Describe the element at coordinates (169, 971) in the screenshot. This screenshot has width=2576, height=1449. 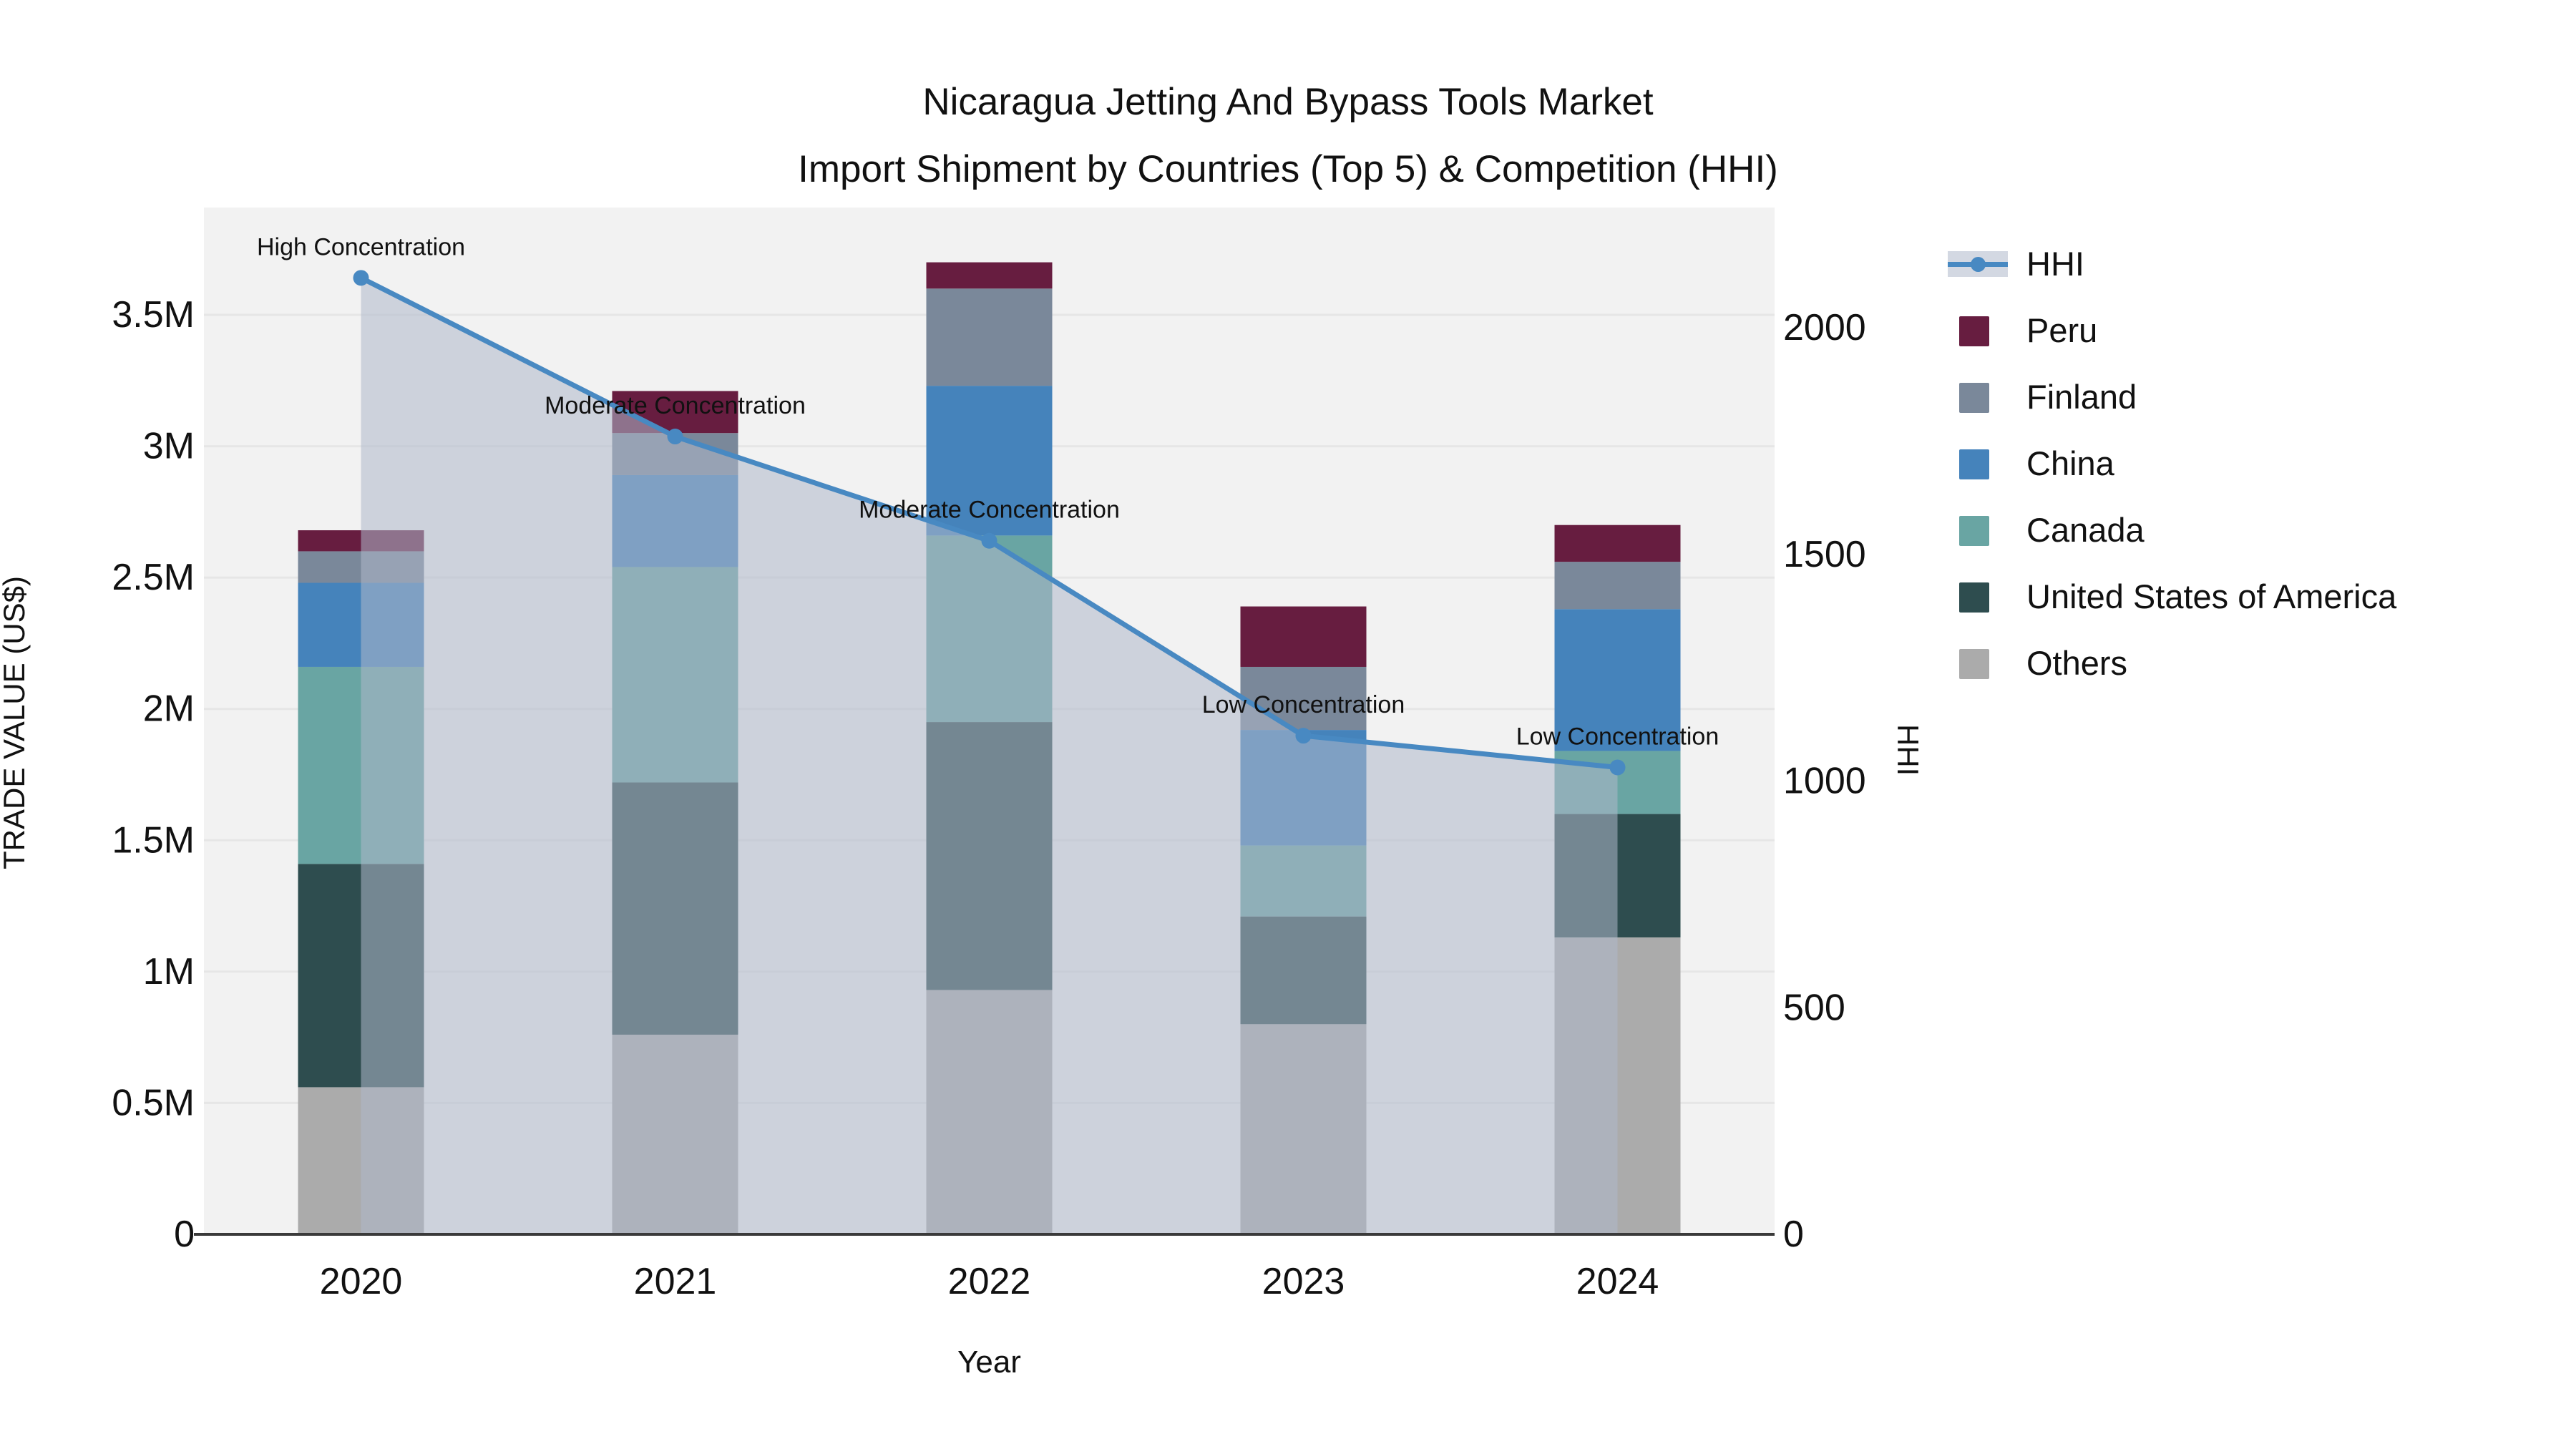
I see `y-left-tick-1M: 1M` at that location.